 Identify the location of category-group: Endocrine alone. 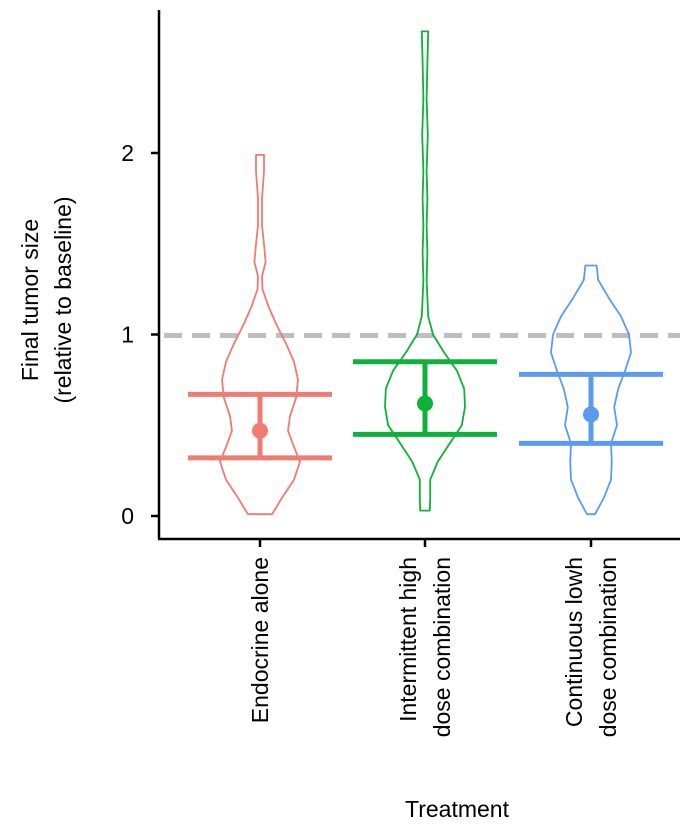
(260, 438).